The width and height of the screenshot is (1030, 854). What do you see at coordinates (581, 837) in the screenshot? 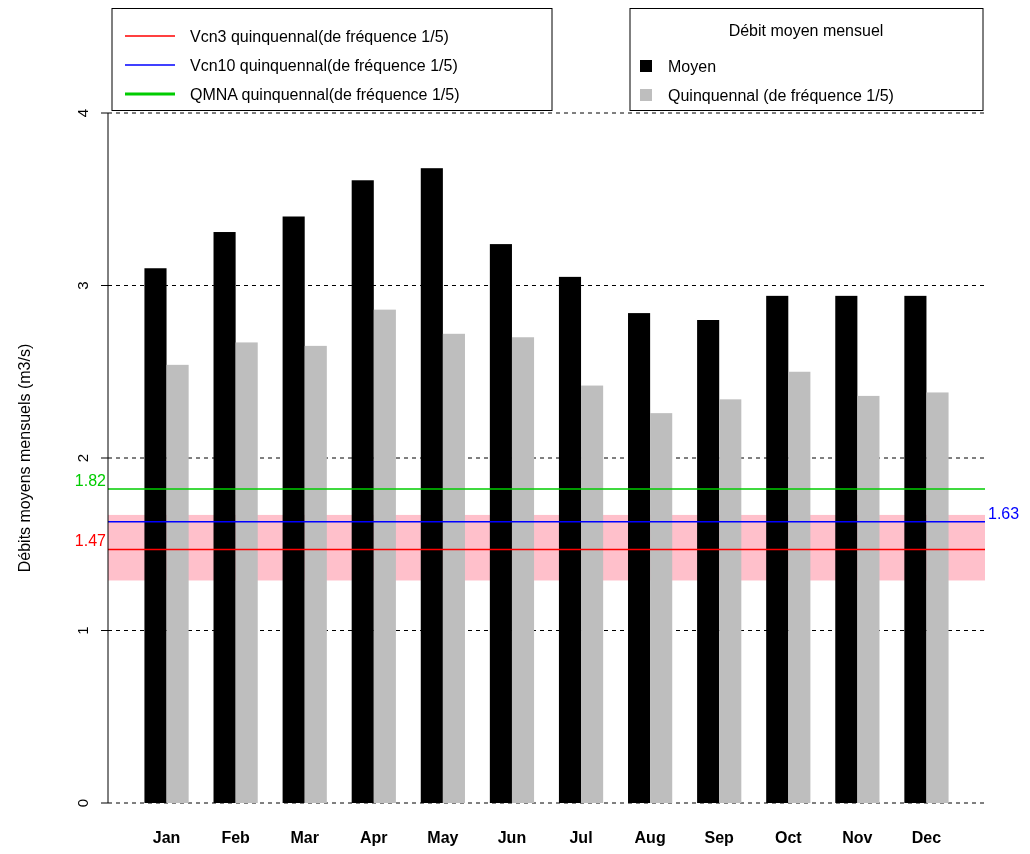
I see `x-tick-label: Jul` at bounding box center [581, 837].